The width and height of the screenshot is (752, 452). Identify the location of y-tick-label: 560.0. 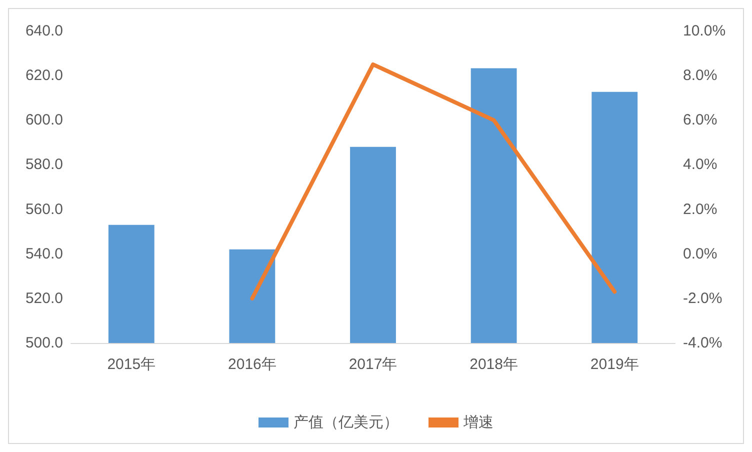
(44, 209).